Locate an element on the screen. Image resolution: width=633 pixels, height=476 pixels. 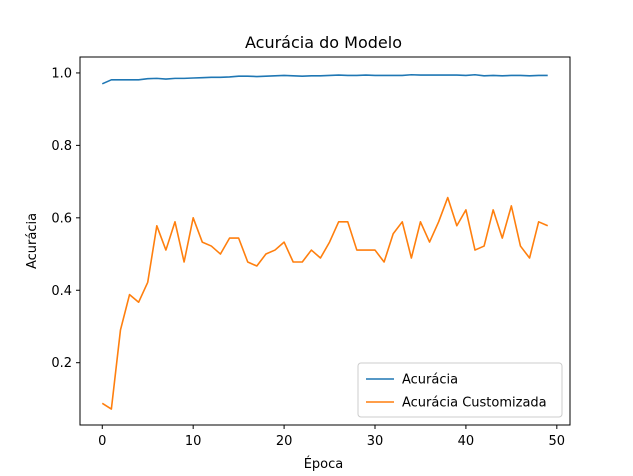
y-tick-label: 0.6 is located at coordinates (61, 218).